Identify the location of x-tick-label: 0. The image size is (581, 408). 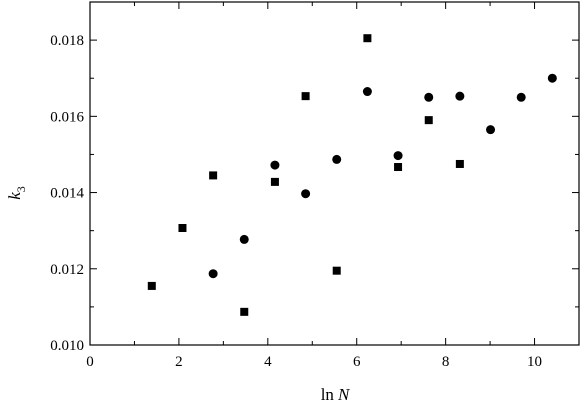
(90, 362).